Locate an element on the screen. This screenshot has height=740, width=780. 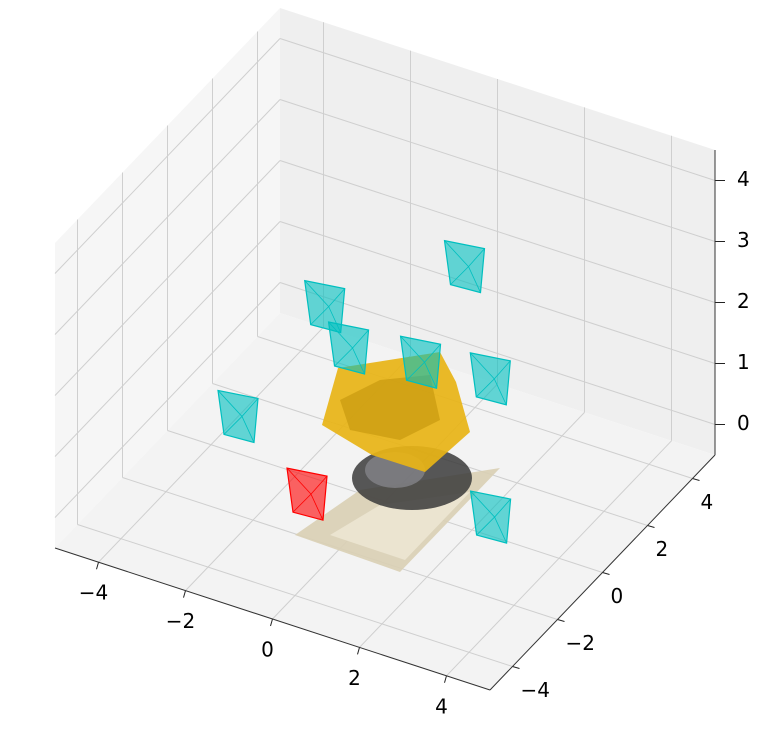
y-tick-label: −2 is located at coordinates (580, 643).